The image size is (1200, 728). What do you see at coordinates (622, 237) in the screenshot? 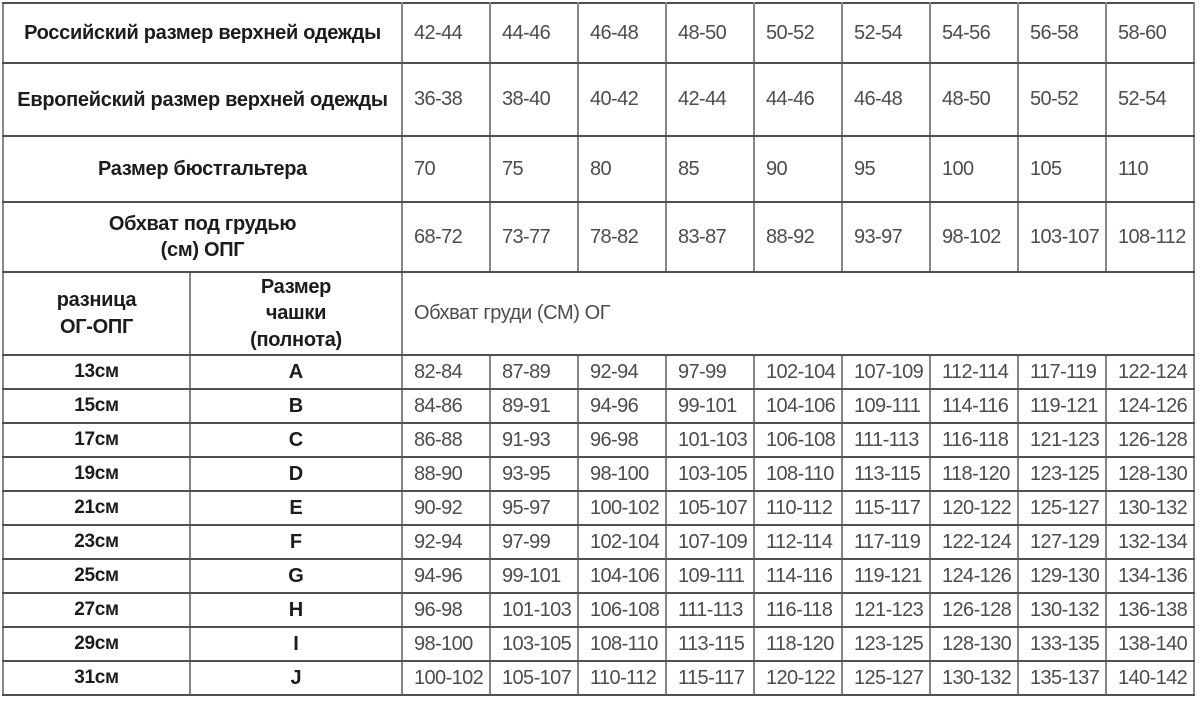
I see `size-cell: 78-82` at bounding box center [622, 237].